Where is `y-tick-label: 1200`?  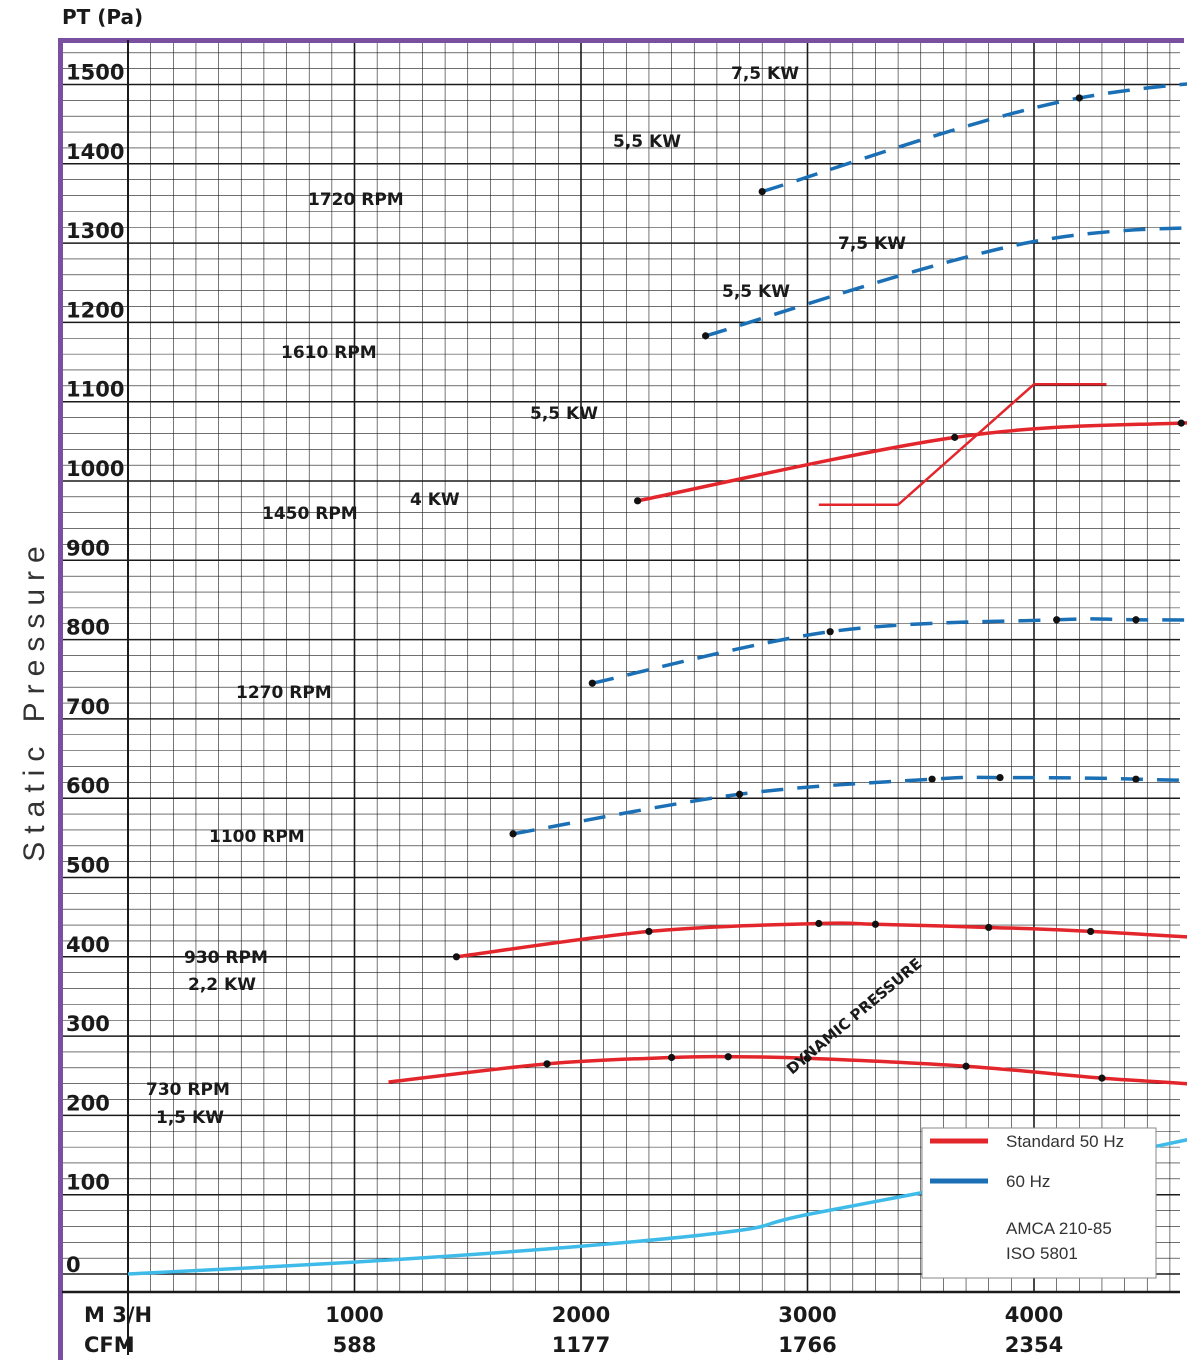
y-tick-label: 1200 is located at coordinates (95, 310).